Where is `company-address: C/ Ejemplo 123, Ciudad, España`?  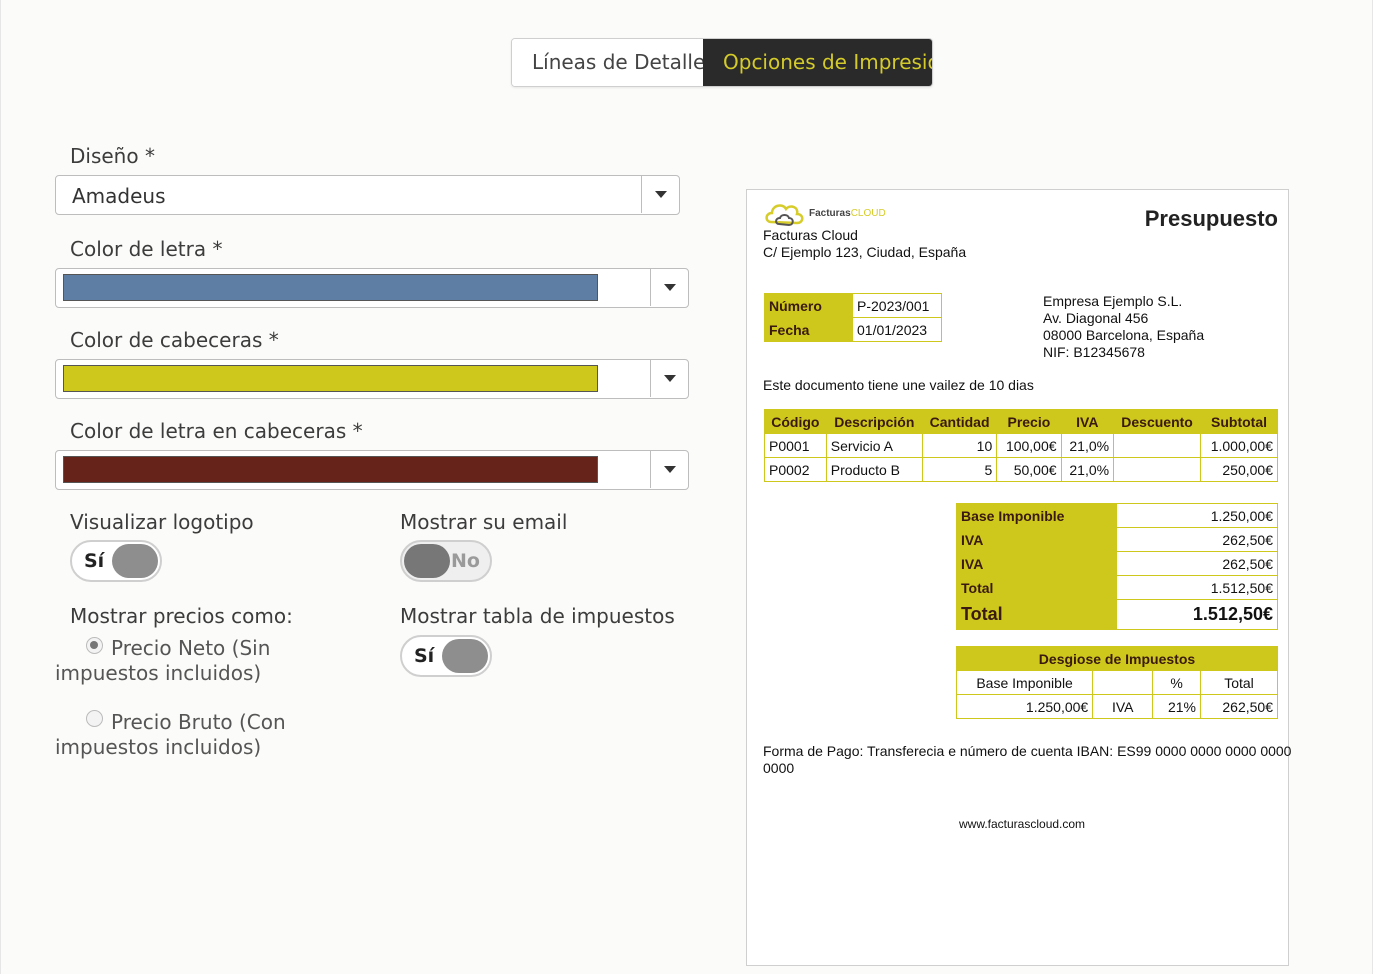
company-address: C/ Ejemplo 123, Ciudad, España is located at coordinates (865, 252).